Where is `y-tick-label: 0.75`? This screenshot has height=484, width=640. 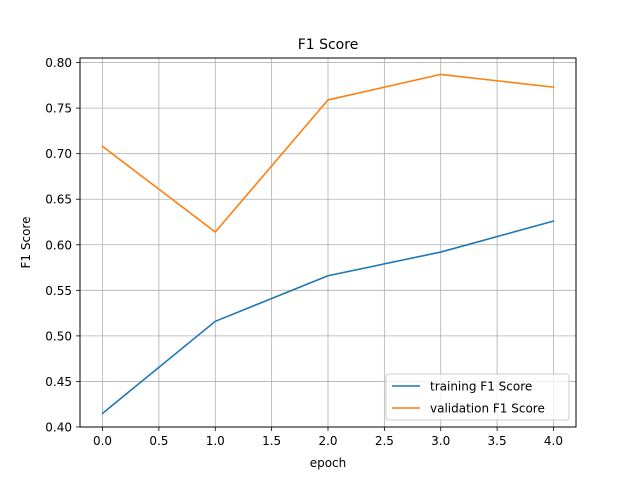 y-tick-label: 0.75 is located at coordinates (58, 109).